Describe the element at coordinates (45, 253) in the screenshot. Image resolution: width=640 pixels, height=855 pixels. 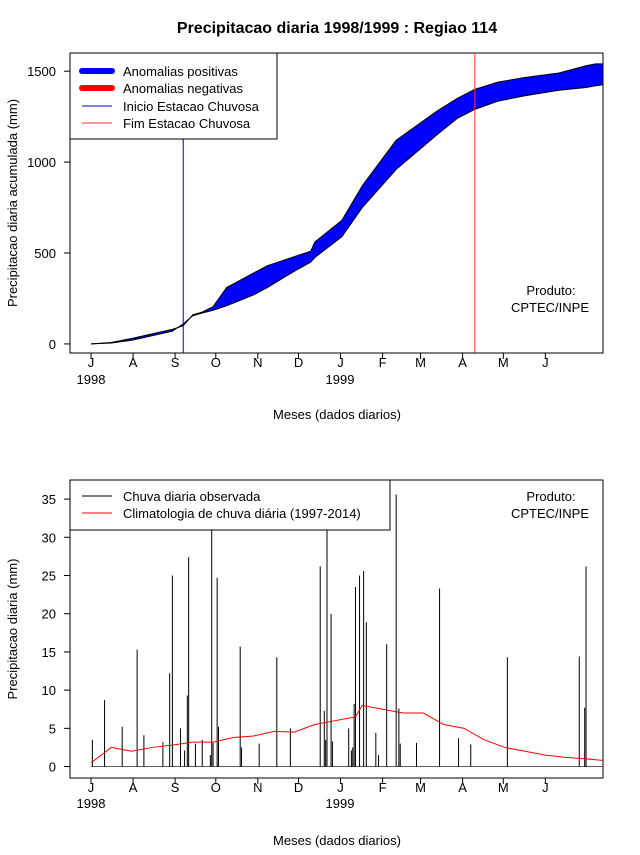
I see `y-tick-label: 500` at that location.